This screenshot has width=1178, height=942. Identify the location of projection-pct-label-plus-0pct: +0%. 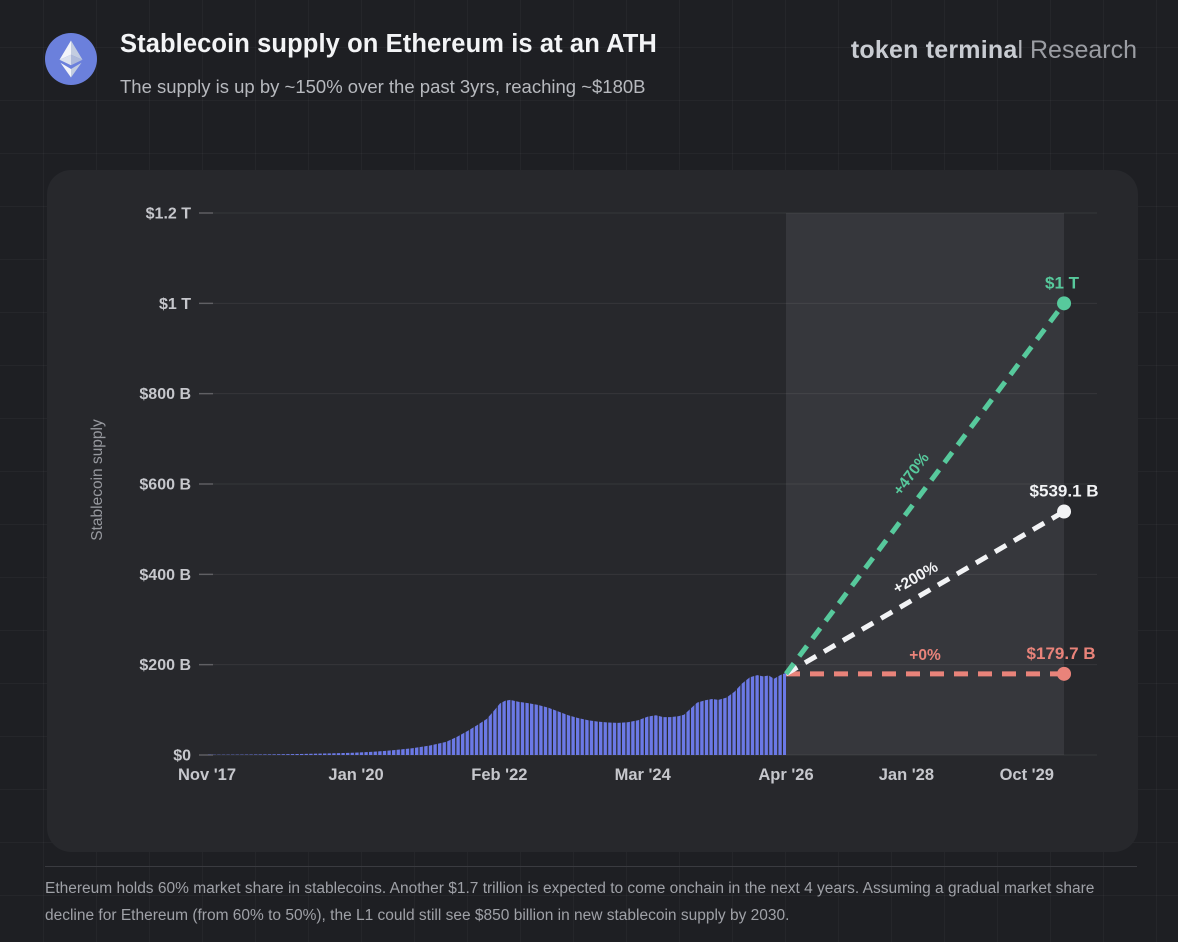
(925, 655).